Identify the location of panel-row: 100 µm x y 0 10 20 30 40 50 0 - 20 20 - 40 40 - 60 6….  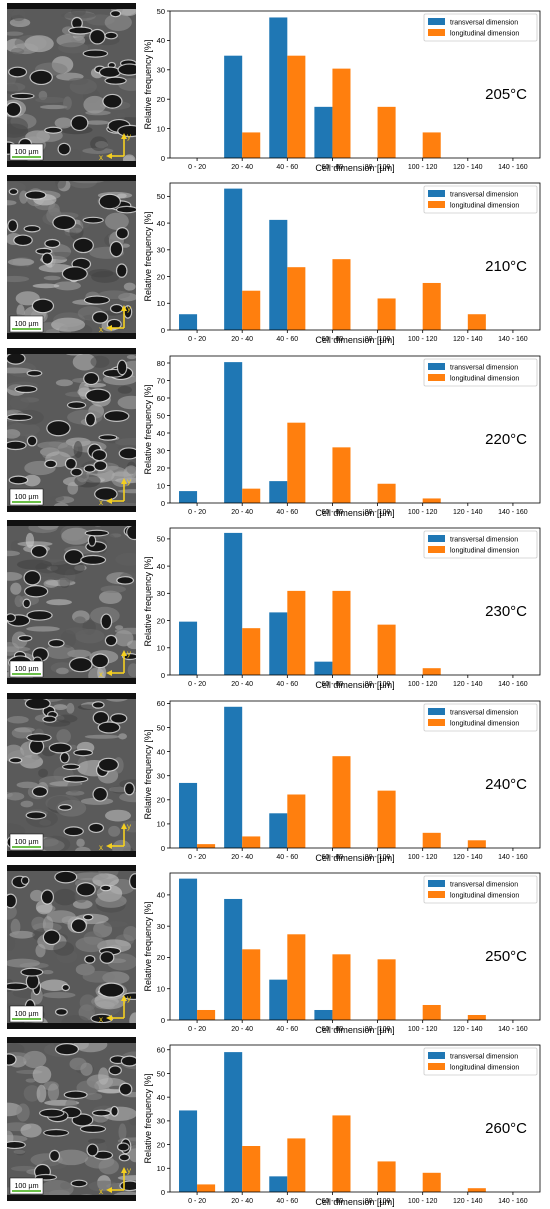
(275, 86).